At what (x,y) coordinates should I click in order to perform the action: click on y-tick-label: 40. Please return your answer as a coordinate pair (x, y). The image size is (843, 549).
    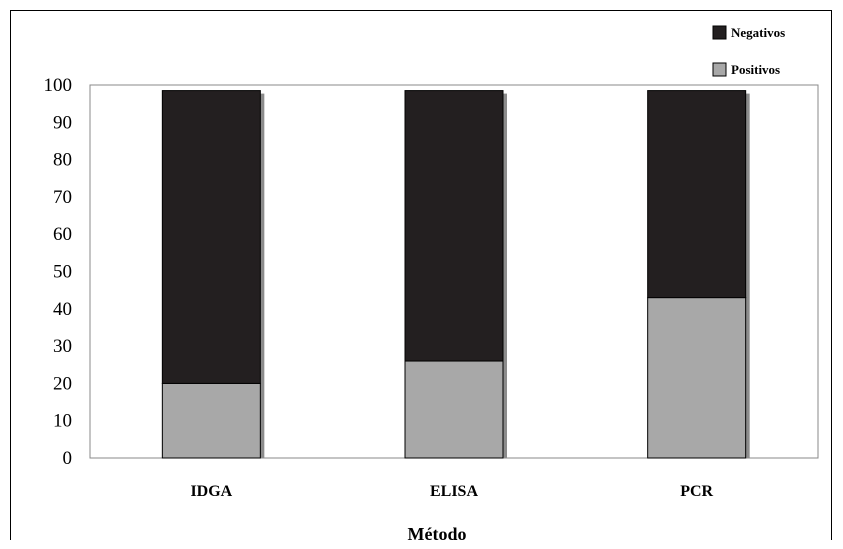
    Looking at the image, I should click on (62, 309).